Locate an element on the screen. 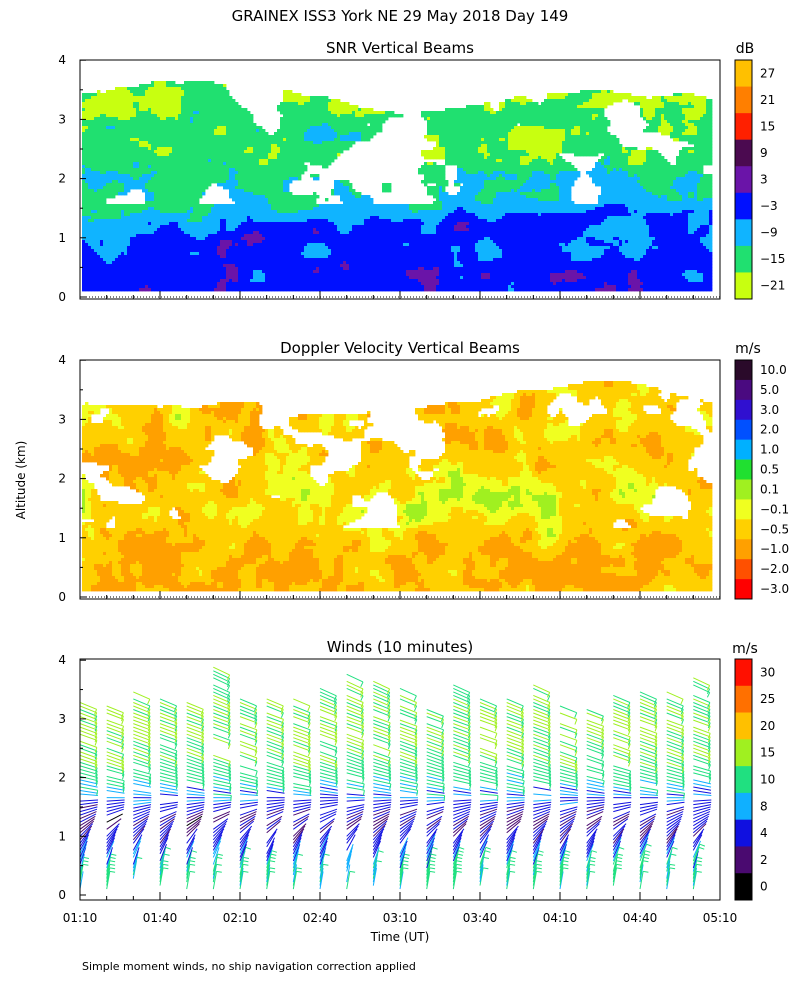  doppler-unit: m/s is located at coordinates (748, 349).